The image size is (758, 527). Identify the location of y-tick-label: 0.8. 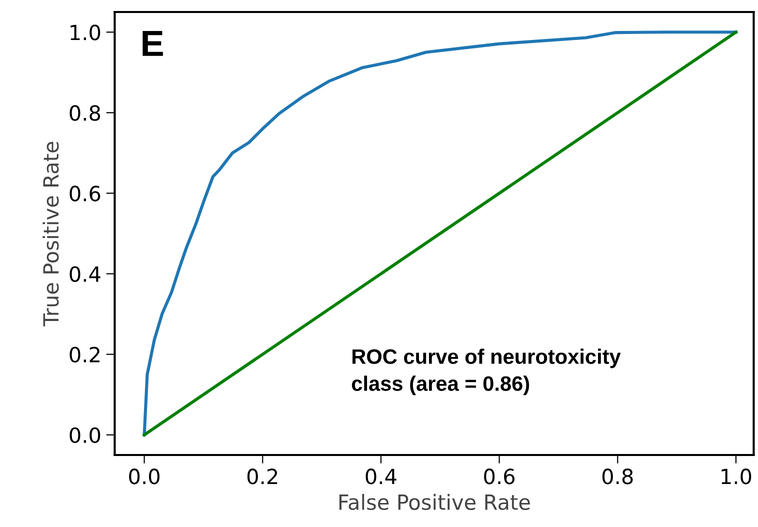
(85, 113).